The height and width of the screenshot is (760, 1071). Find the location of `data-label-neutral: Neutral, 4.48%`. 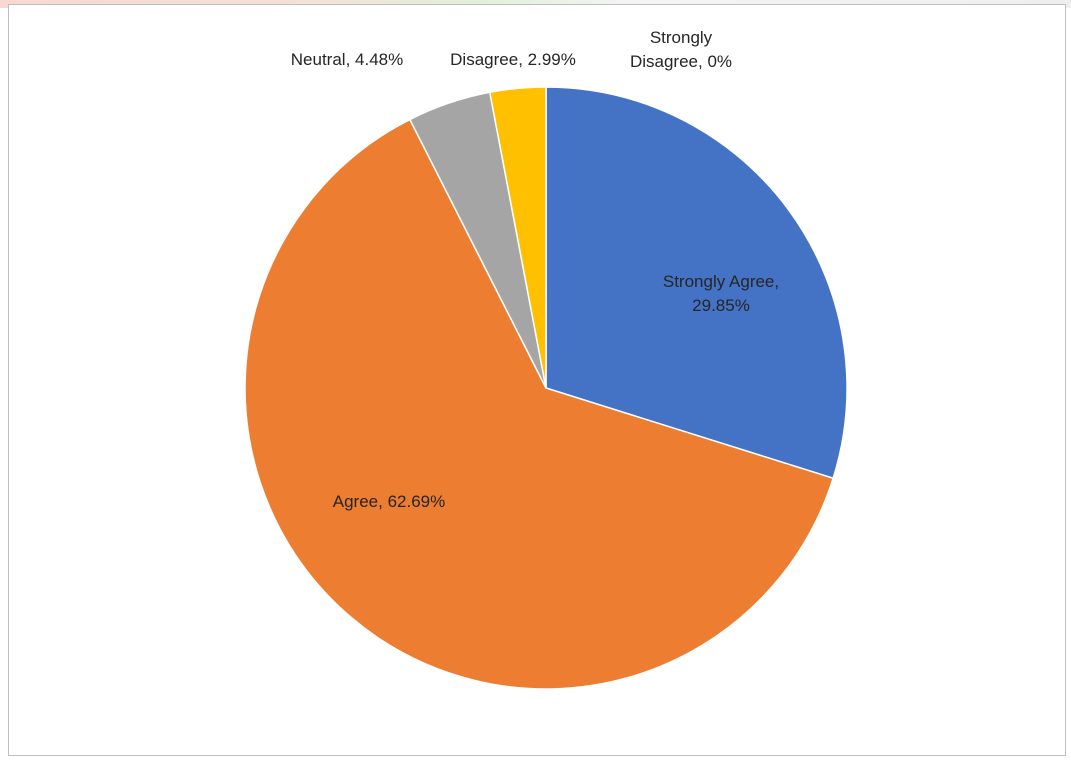

data-label-neutral: Neutral, 4.48% is located at coordinates (347, 59).